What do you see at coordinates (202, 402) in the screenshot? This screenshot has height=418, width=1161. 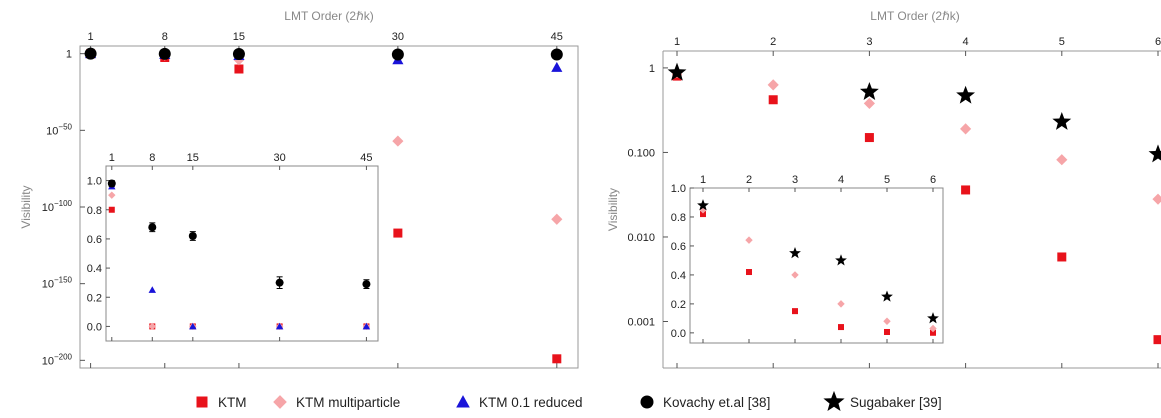 I see `legend-marker-square` at bounding box center [202, 402].